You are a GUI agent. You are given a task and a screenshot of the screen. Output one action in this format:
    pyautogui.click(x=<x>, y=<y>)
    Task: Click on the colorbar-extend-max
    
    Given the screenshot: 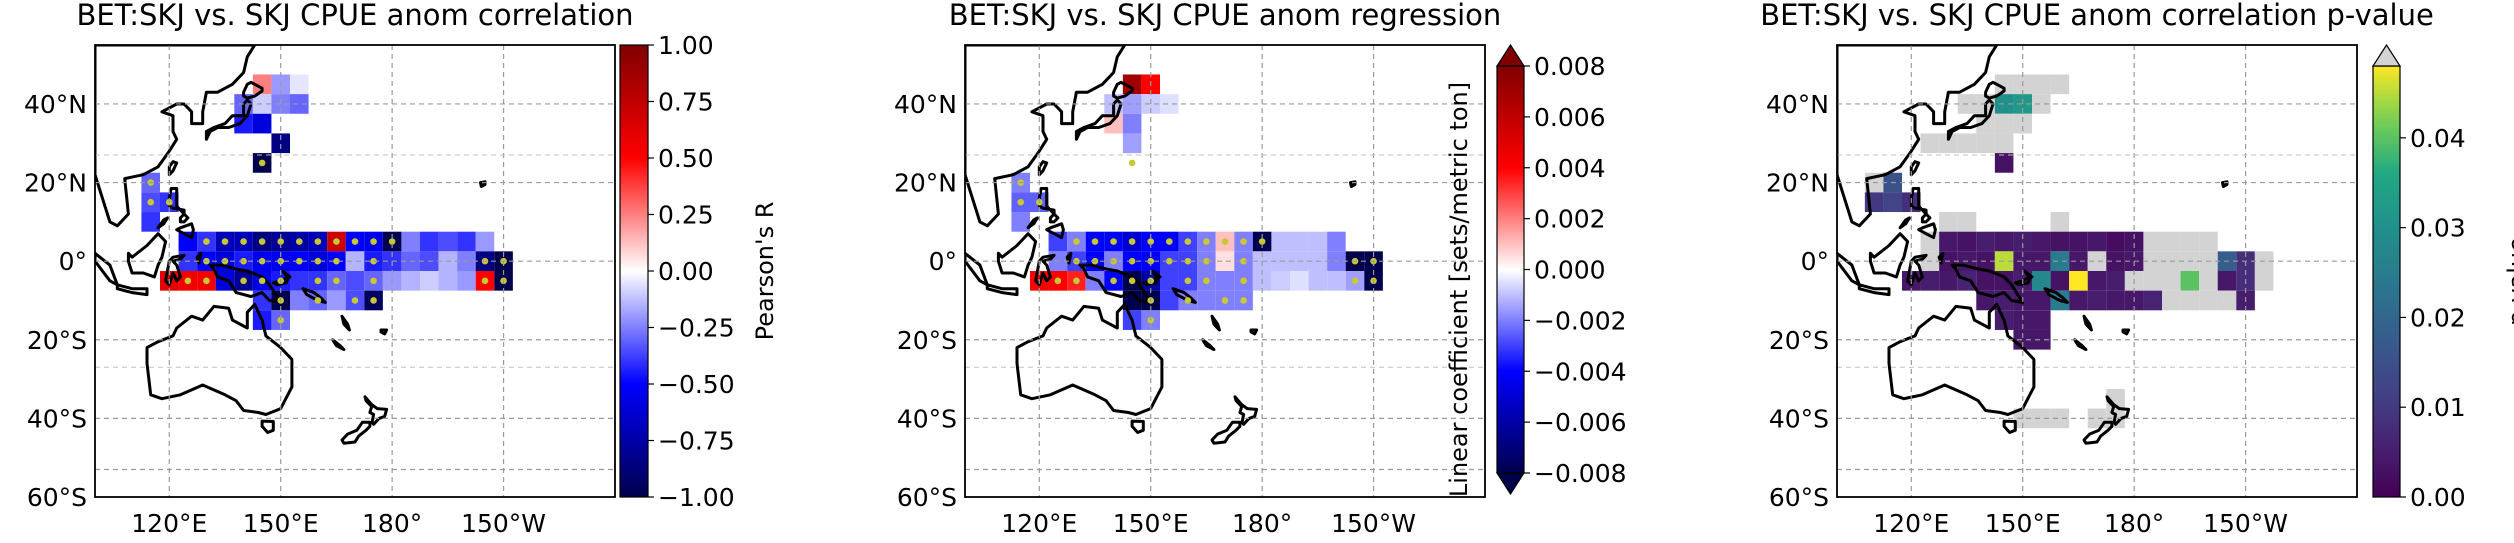 What is the action you would take?
    pyautogui.click(x=1510, y=55)
    